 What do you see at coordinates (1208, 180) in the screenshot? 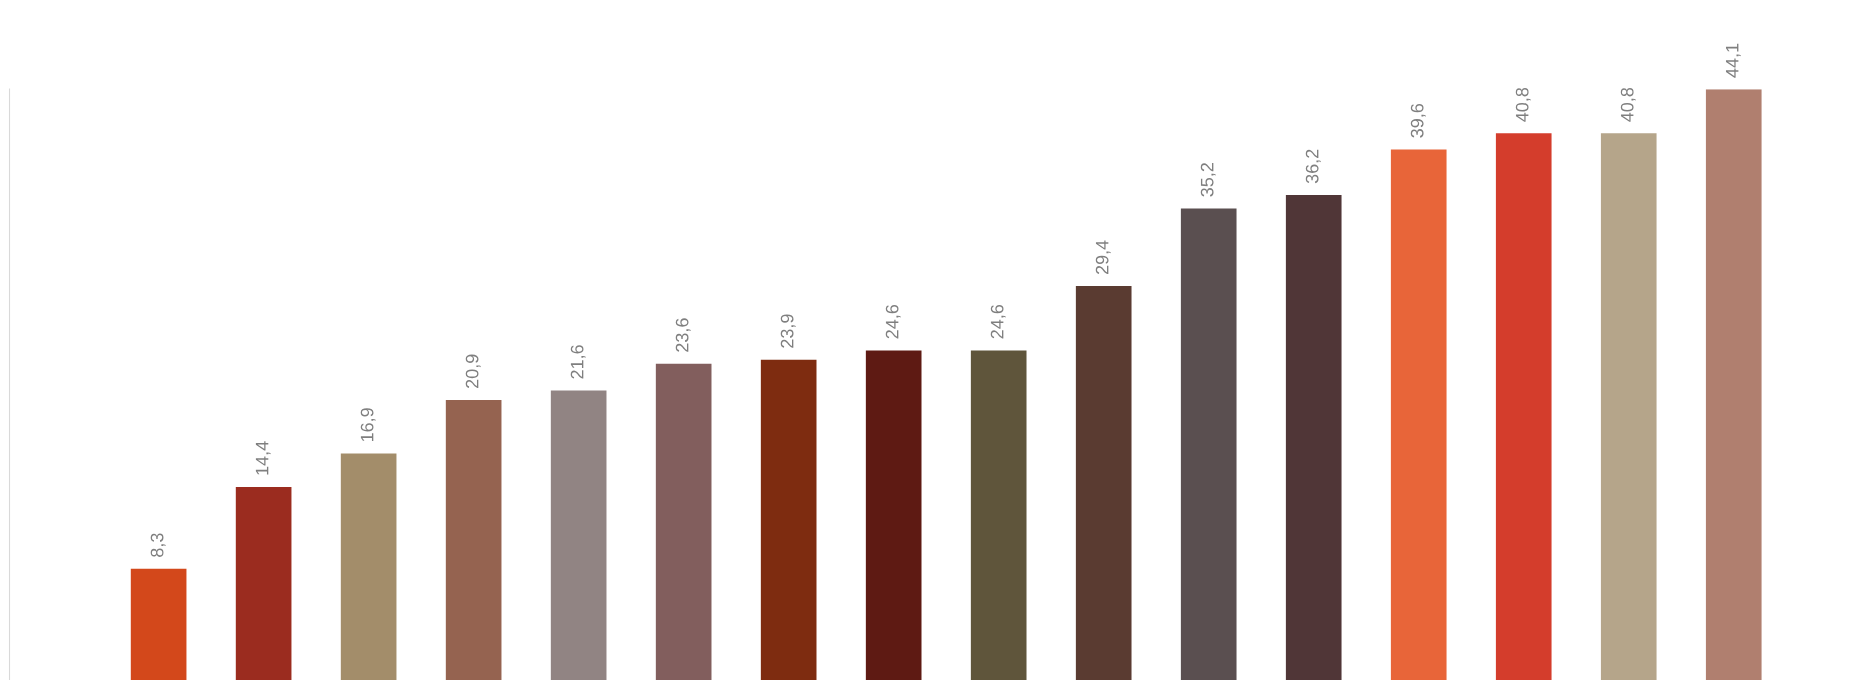
I see `data-label: 35,2` at bounding box center [1208, 180].